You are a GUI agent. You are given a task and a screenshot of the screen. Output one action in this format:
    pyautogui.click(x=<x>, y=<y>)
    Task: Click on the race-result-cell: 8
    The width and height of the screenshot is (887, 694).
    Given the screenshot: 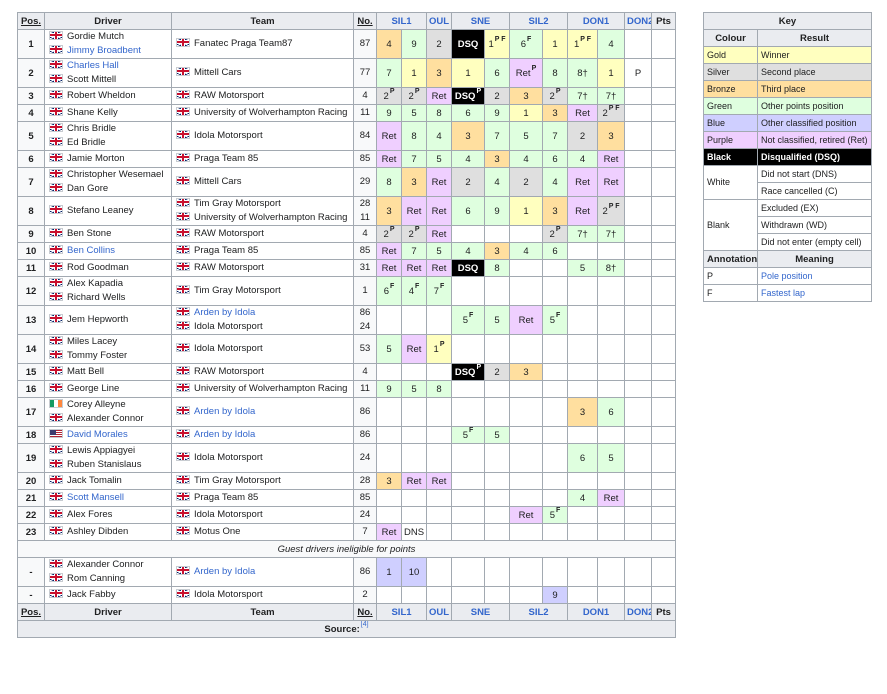 What is the action you would take?
    pyautogui.click(x=555, y=73)
    